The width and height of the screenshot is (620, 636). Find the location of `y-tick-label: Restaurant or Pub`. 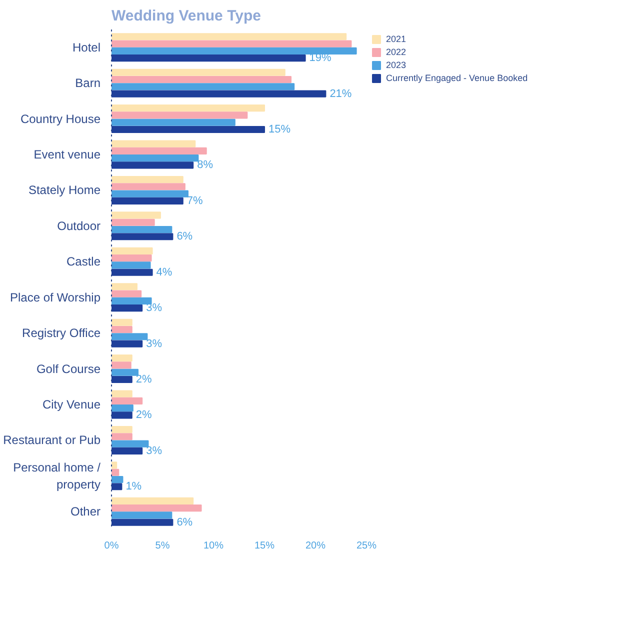

y-tick-label: Restaurant or Pub is located at coordinates (52, 440).